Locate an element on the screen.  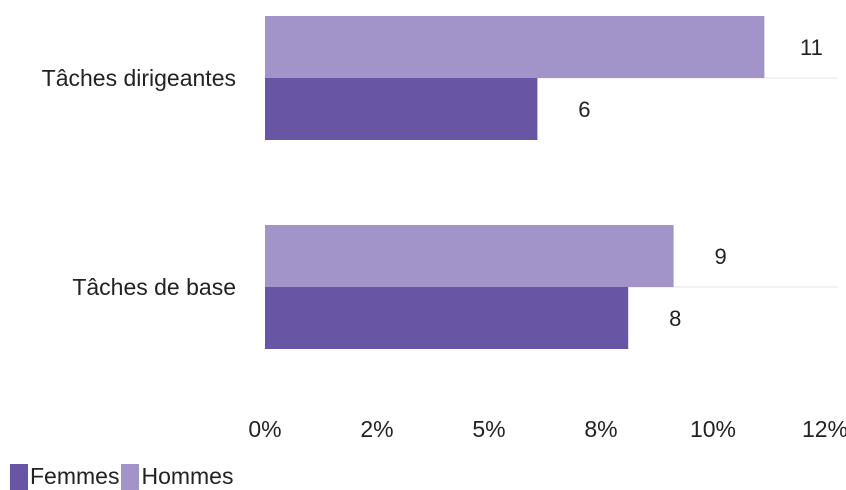
legend-item-femmes: Femmes is located at coordinates (64, 476).